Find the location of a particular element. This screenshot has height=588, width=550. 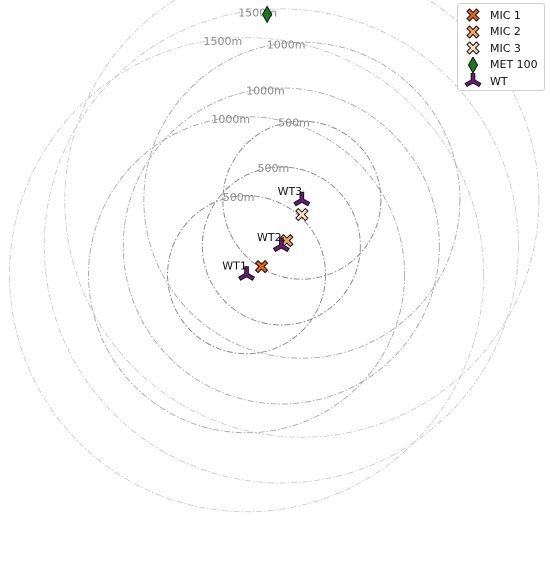

legend-item-mic3: MIC 3 is located at coordinates (504, 48).